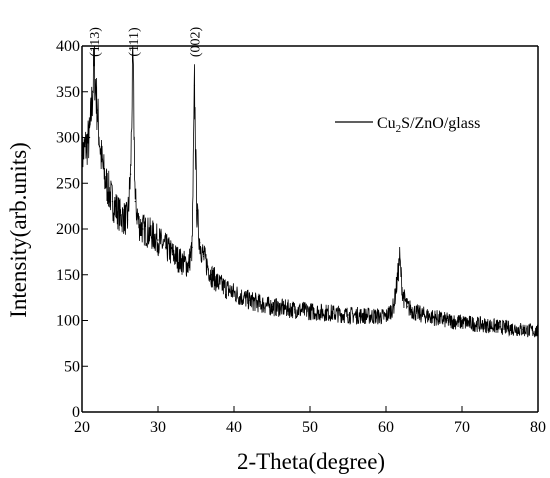 The height and width of the screenshot is (478, 550). What do you see at coordinates (145, 42) in the screenshot?
I see `peak-labels: (113) (111) (002)` at bounding box center [145, 42].